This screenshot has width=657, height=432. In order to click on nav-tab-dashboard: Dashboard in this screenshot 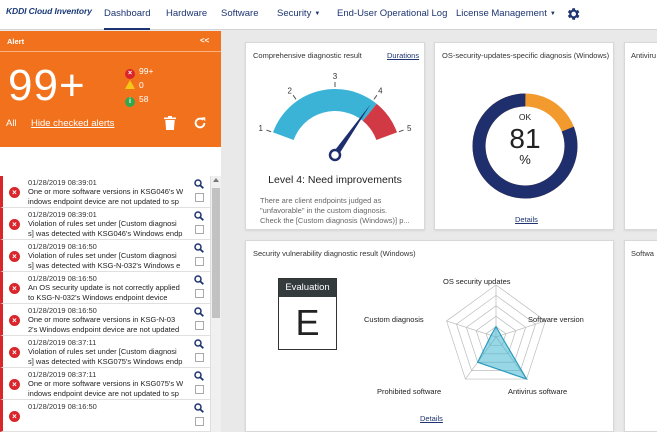, I will do `click(127, 15)`.